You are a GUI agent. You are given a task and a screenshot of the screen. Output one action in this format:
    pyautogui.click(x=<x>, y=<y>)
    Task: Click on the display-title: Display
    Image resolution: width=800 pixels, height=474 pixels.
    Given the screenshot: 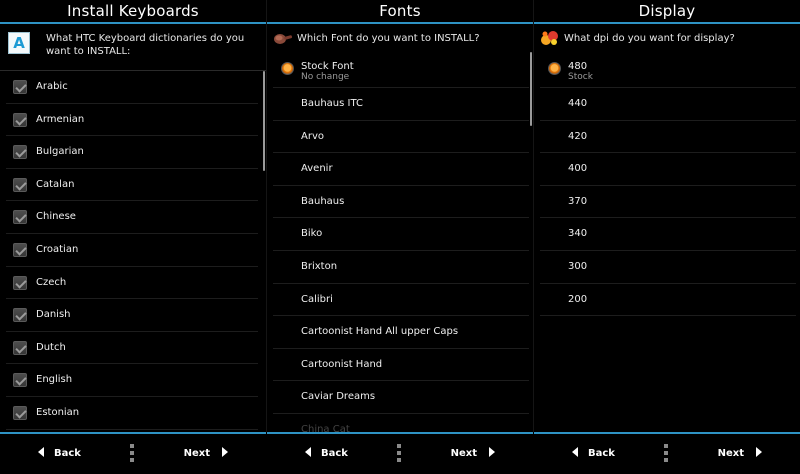 What is the action you would take?
    pyautogui.click(x=667, y=11)
    